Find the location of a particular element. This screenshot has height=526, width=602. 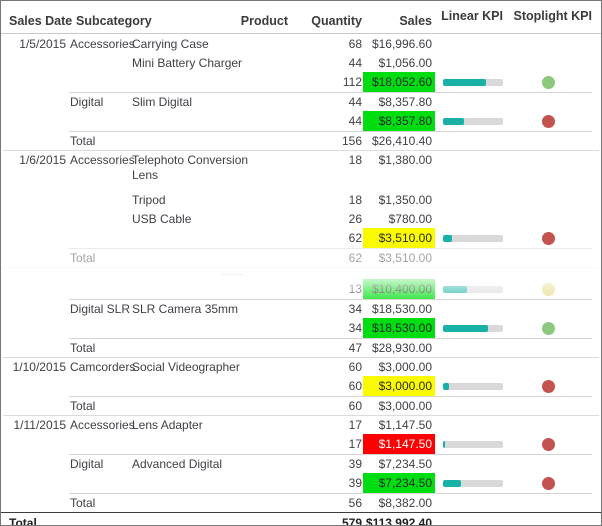

cell-quantity: 156 is located at coordinates (351, 140).